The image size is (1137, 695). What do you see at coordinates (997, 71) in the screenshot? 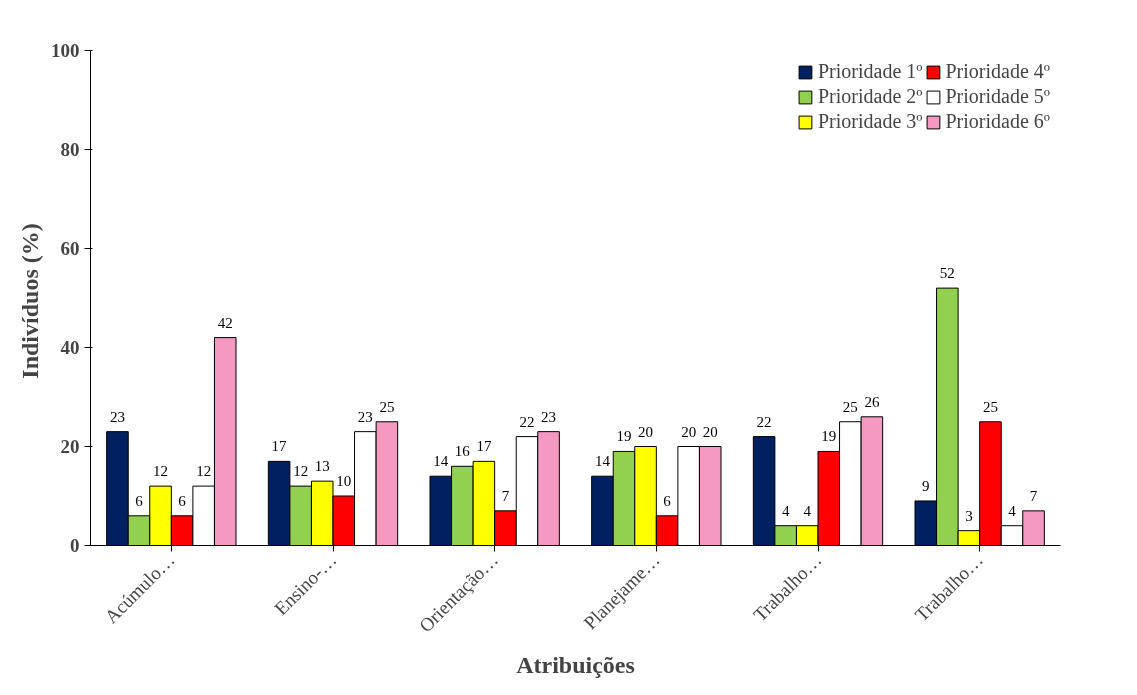
I see `legend-label: Prioridade 4º` at bounding box center [997, 71].